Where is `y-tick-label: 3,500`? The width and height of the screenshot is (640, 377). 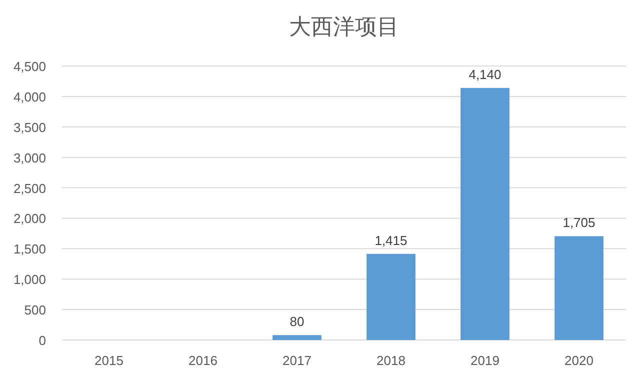 y-tick-label: 3,500 is located at coordinates (29, 127).